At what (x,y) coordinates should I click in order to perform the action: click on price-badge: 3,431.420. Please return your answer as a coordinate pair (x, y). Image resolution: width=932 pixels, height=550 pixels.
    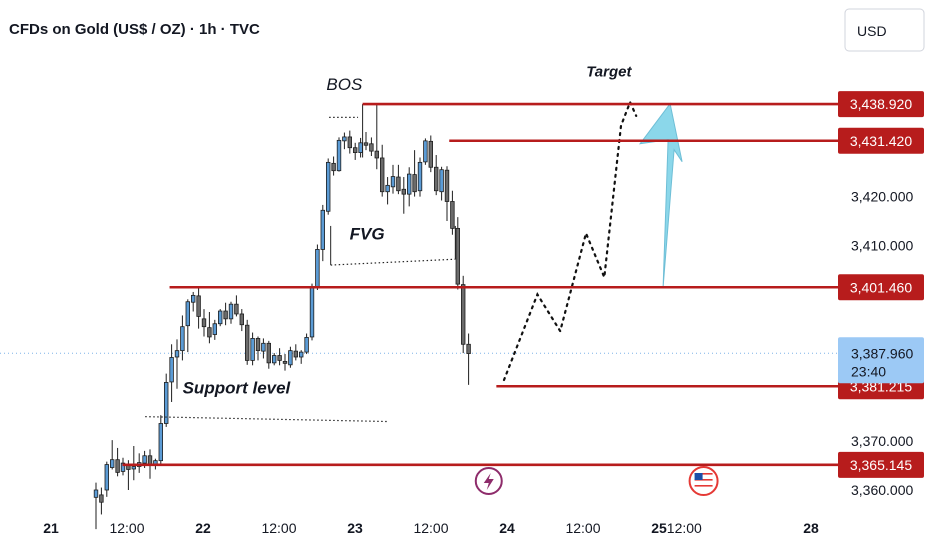
    Looking at the image, I should click on (881, 140).